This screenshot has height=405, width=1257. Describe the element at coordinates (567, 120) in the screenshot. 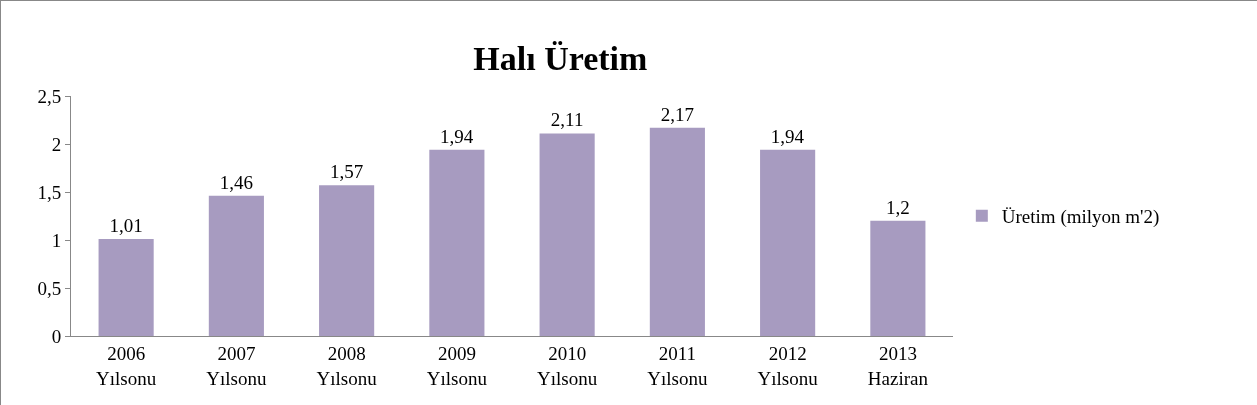

I see `data-label: 2,11` at that location.